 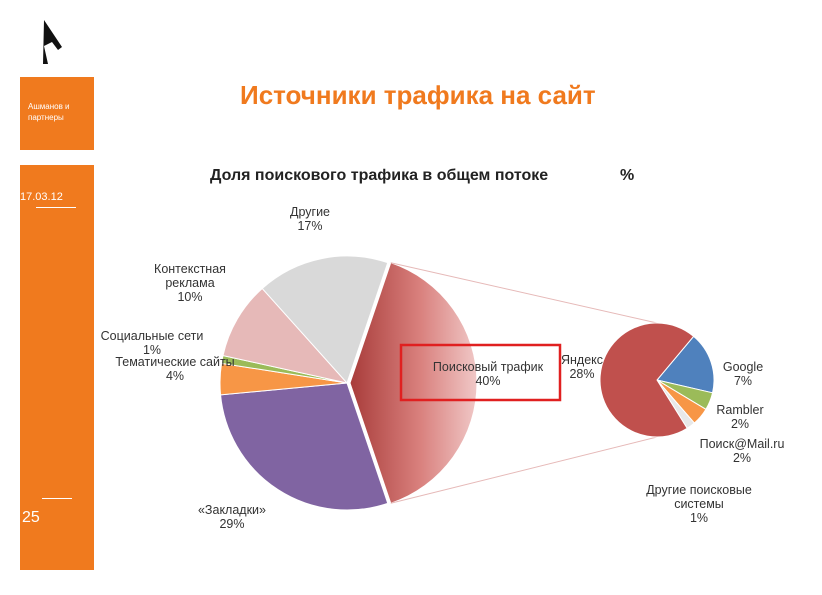 I want to click on label-name: Яндекс, so click(x=582, y=360).